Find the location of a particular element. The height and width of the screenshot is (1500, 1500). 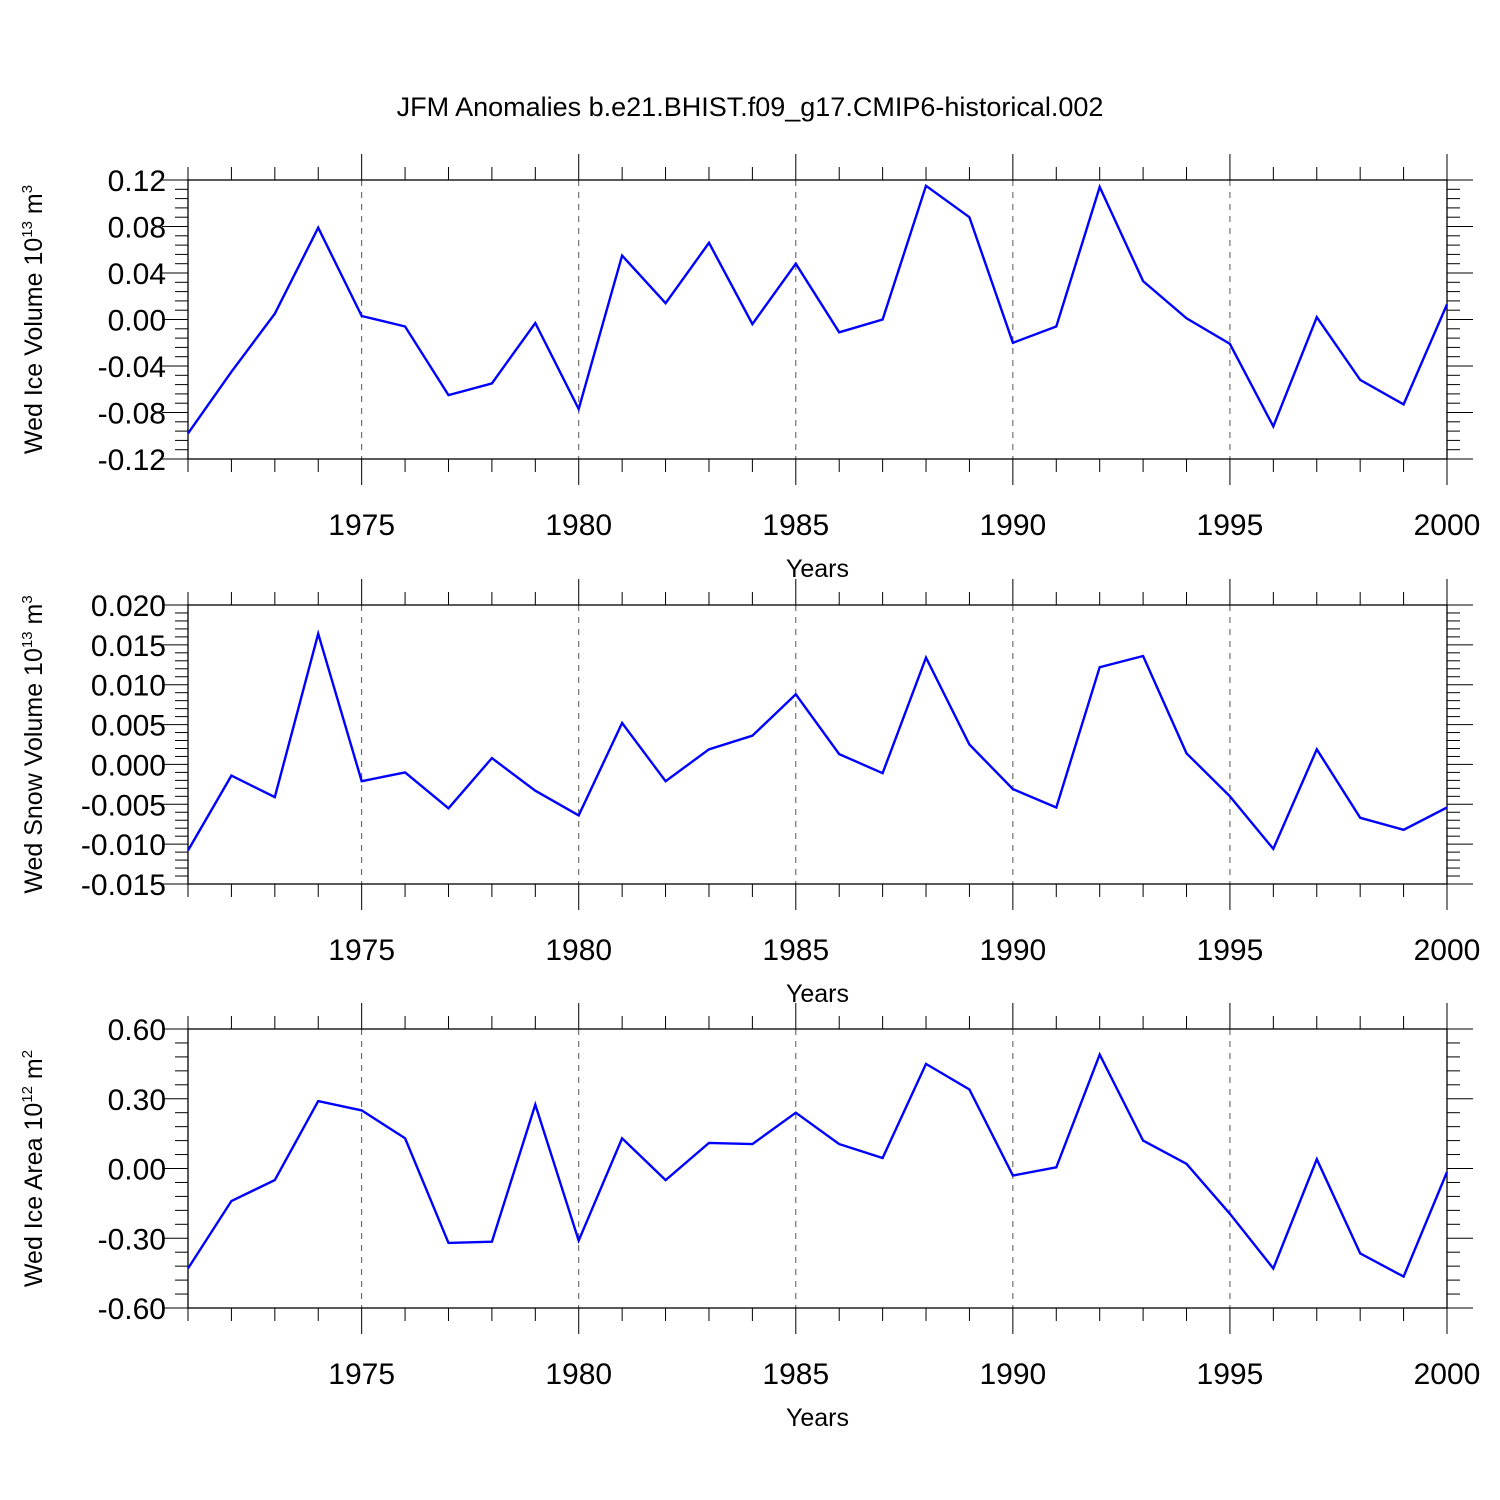

y-tick-label: -0.60 is located at coordinates (132, 1309).